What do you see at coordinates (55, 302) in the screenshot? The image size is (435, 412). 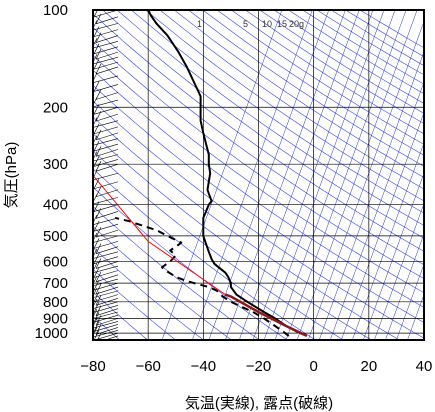 I see `y-tick-label: 800` at bounding box center [55, 302].